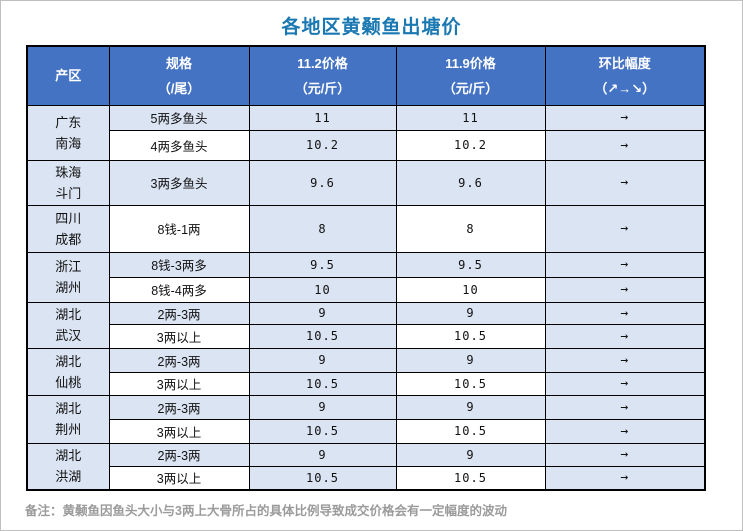  What do you see at coordinates (470, 228) in the screenshot?
I see `price-119-cell: 8` at bounding box center [470, 228].